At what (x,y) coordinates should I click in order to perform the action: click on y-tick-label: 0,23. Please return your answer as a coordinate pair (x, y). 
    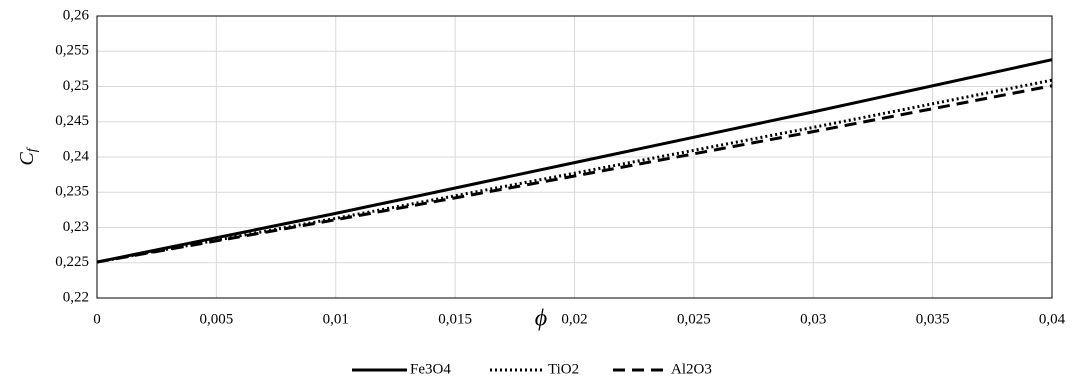
    Looking at the image, I should click on (76, 227).